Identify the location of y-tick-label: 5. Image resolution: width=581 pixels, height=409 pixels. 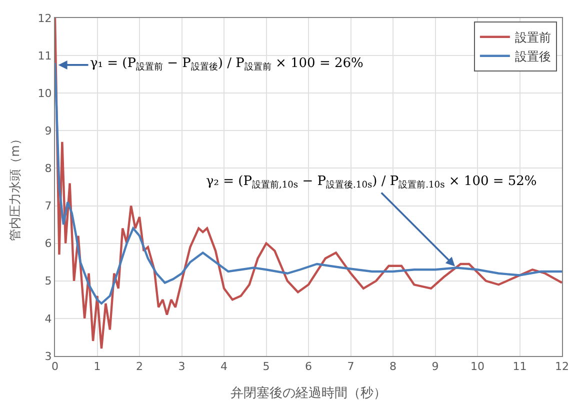
(48, 281).